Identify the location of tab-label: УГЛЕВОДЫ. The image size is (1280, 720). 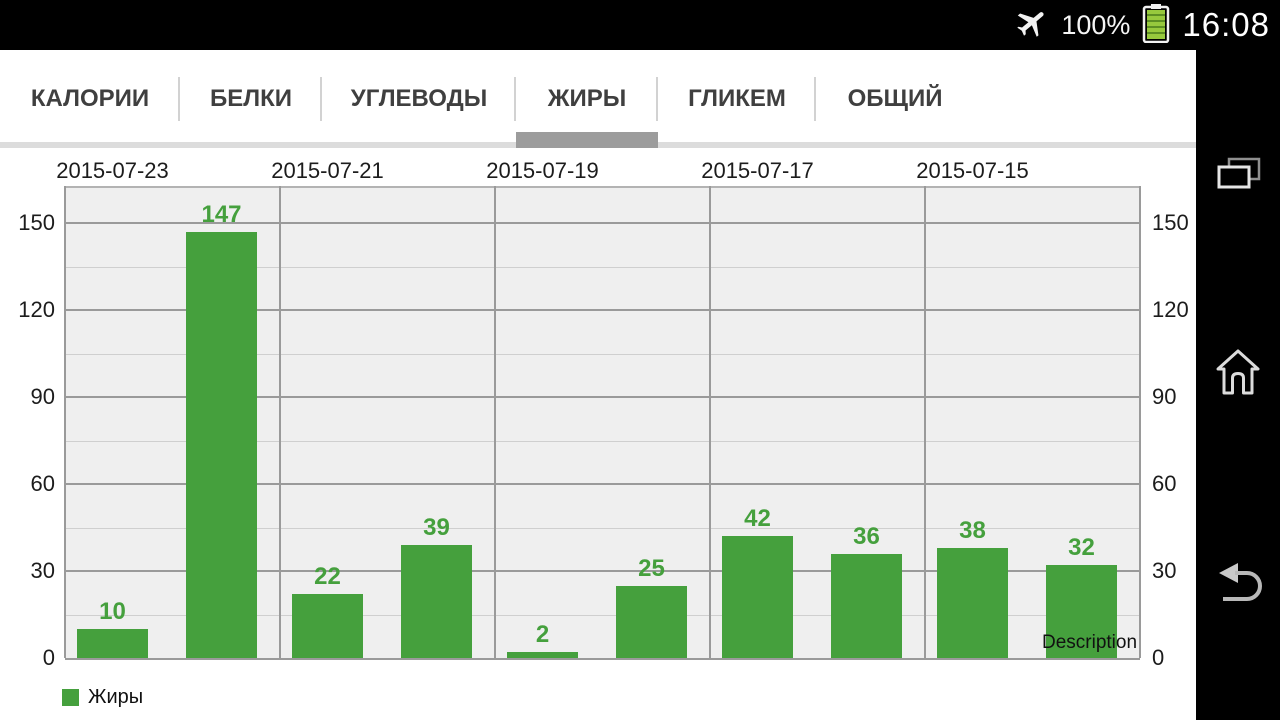
(419, 98).